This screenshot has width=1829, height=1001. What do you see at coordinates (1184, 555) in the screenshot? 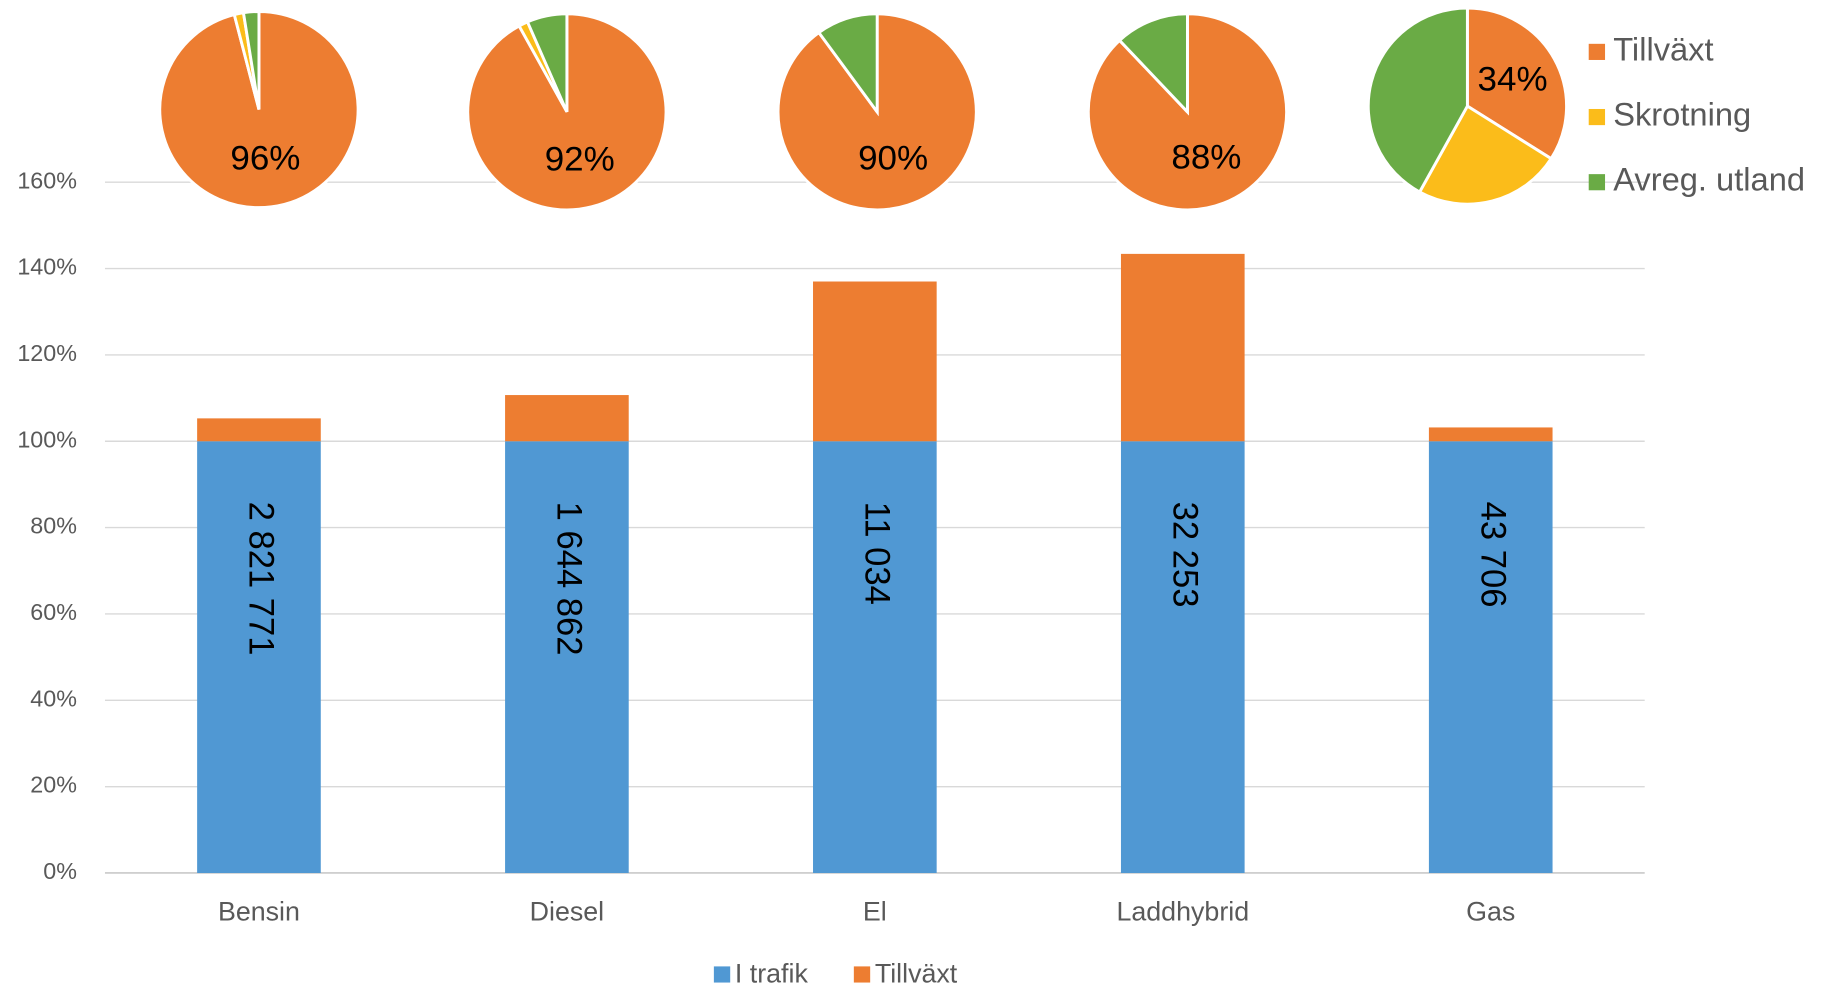
I see `bar-label: 32 253` at bounding box center [1184, 555].